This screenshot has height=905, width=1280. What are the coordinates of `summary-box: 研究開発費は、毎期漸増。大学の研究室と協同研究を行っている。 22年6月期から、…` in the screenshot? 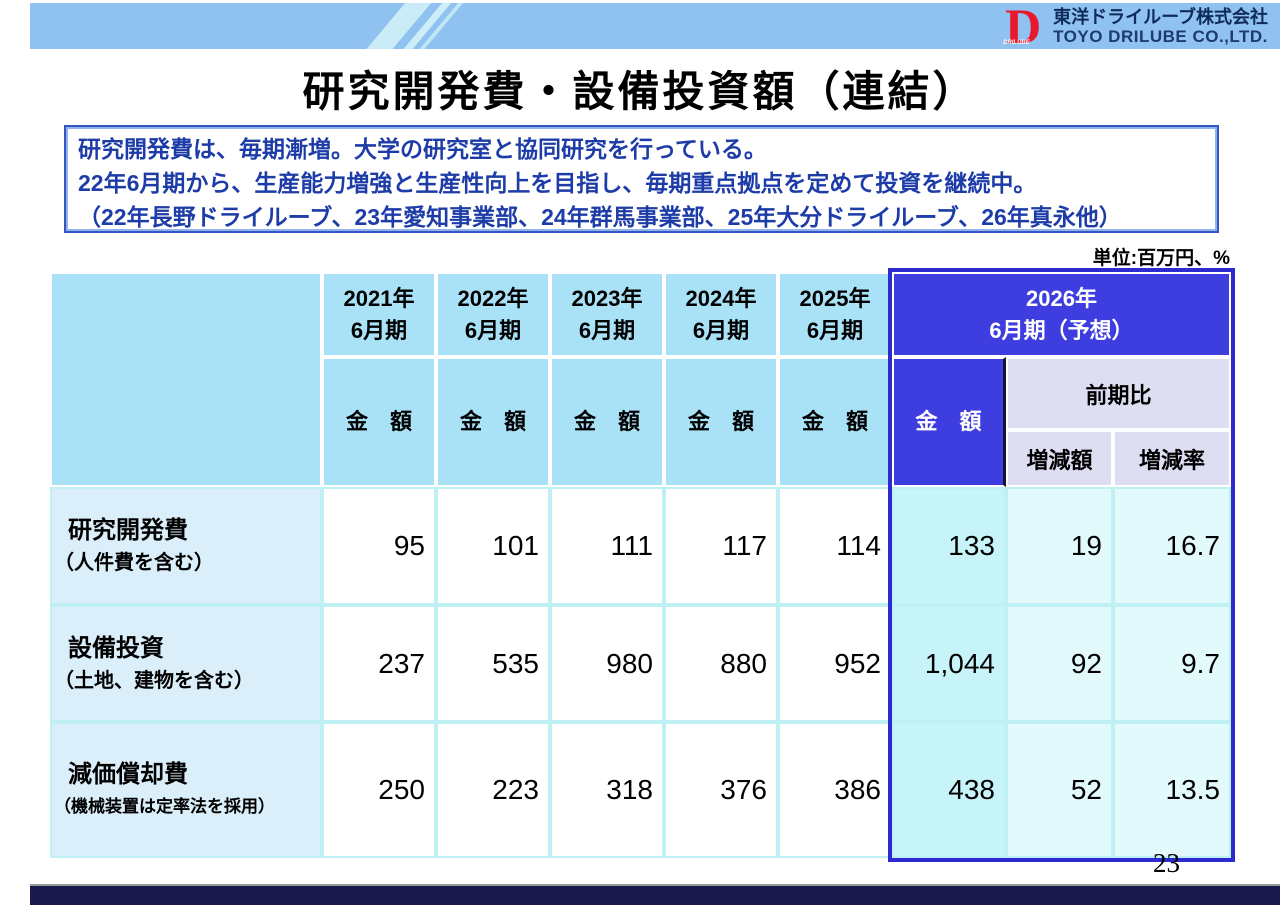 It's located at (641, 179).